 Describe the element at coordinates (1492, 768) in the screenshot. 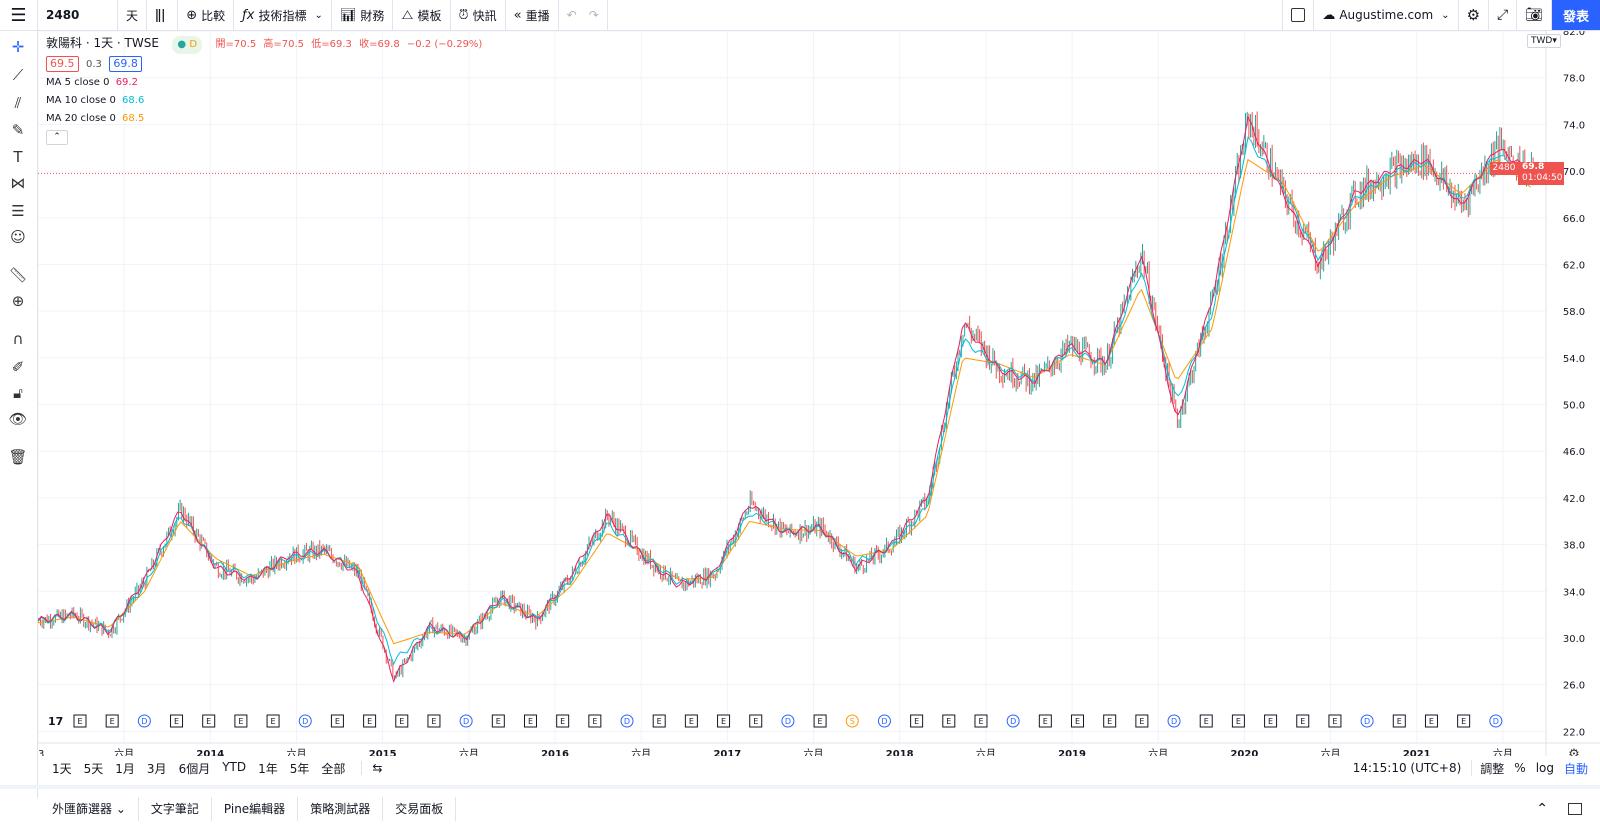

I see `adjust-button: 調整` at that location.